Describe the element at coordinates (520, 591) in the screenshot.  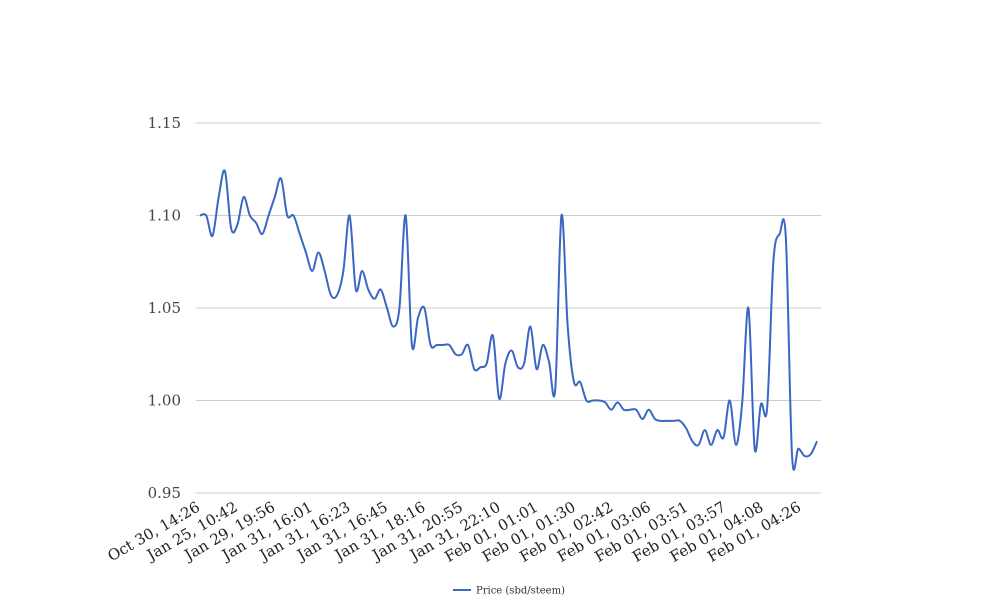
I see `legend-label: Price (sbd/steem)` at that location.